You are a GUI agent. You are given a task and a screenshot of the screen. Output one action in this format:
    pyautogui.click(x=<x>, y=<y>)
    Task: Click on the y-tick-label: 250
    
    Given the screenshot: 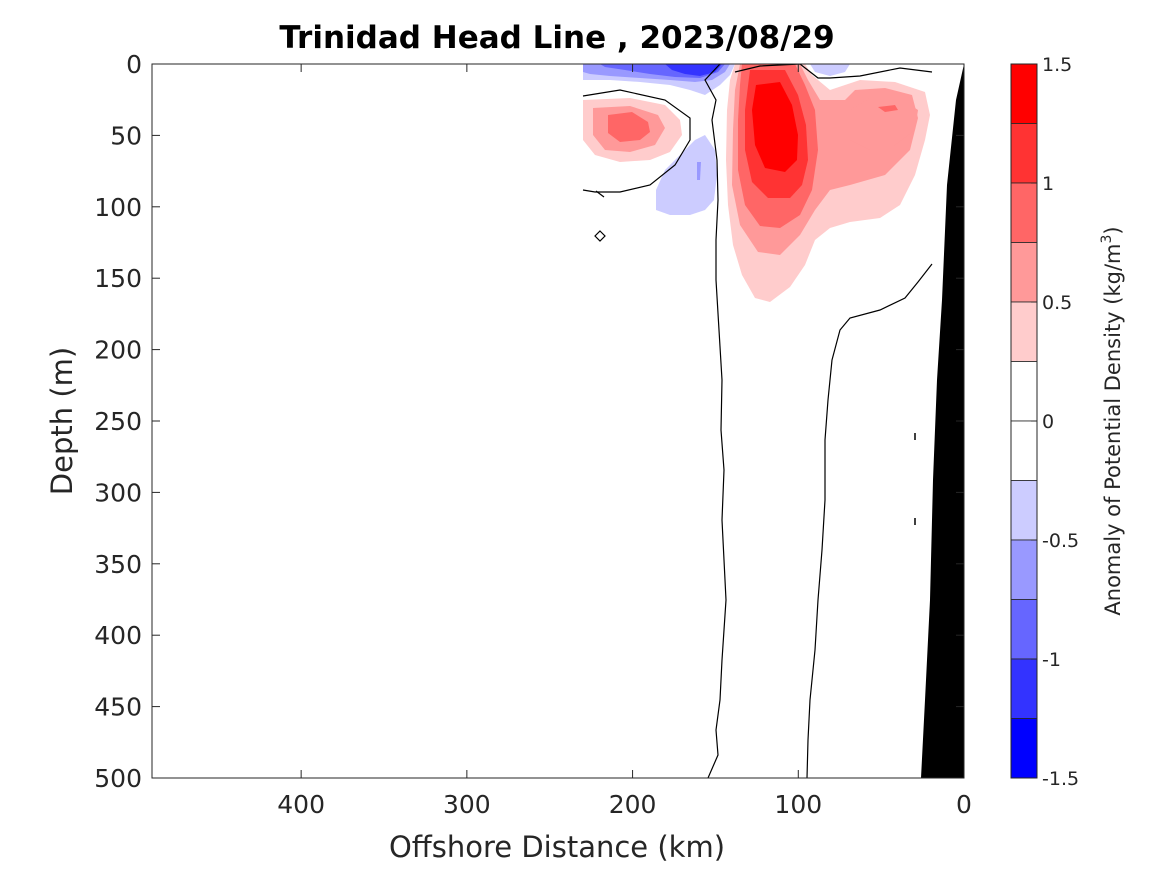 What is the action you would take?
    pyautogui.click(x=118, y=421)
    